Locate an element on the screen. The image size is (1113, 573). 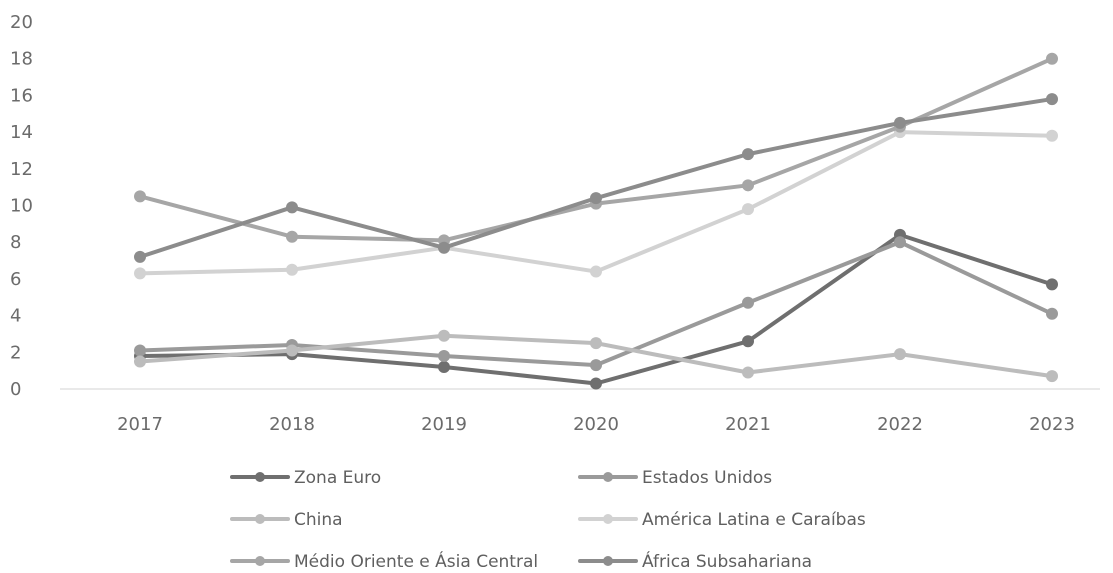
legend-item: Zona Euro is located at coordinates (305, 478).